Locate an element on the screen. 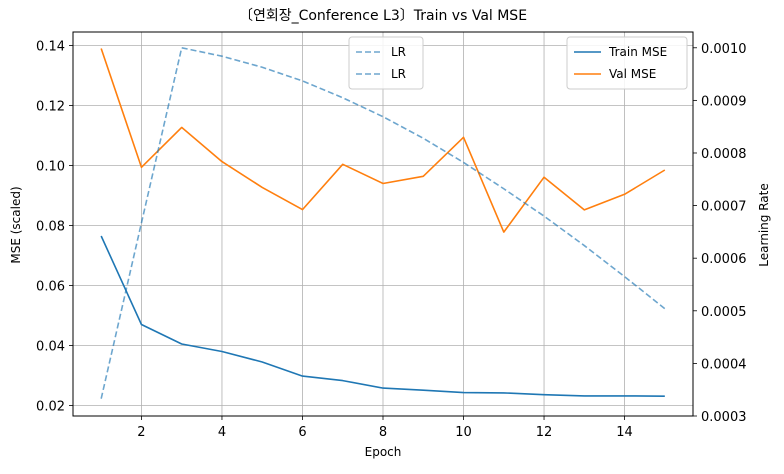 This screenshot has height=474, width=784. x-axis-title: Epoch is located at coordinates (383, 452).